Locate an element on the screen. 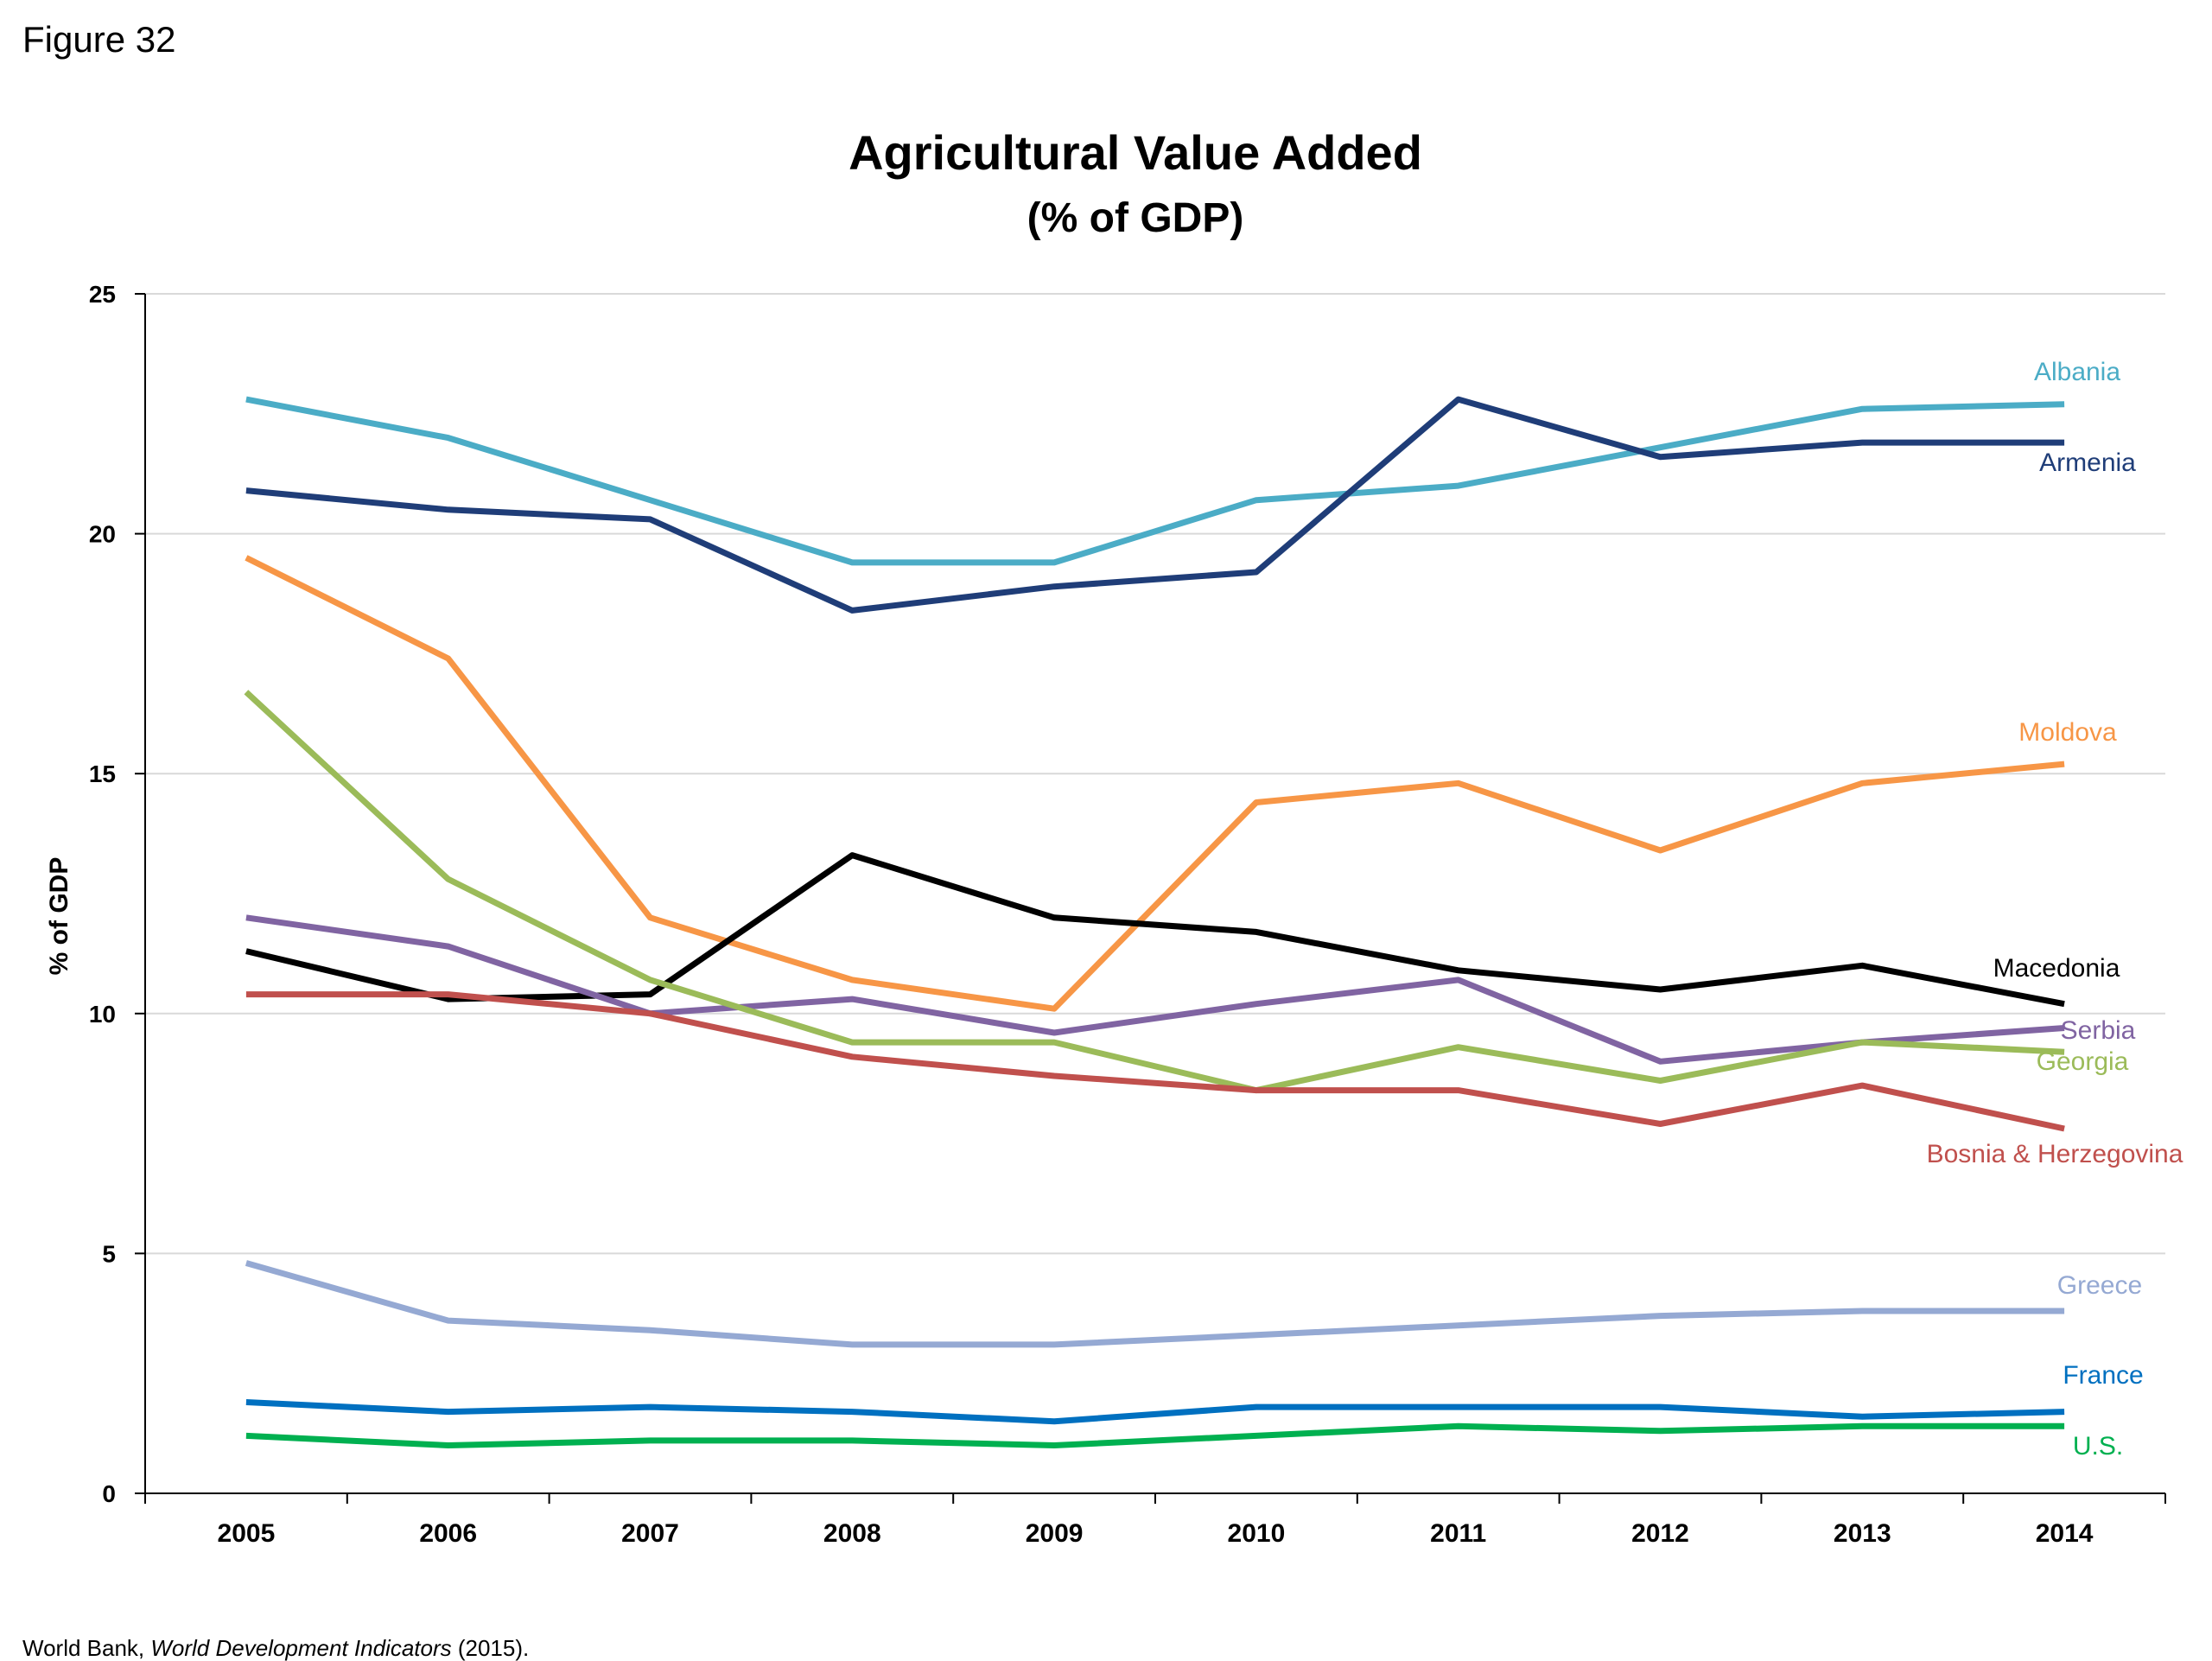 This screenshot has width=2212, height=1661. series-label: U.S. is located at coordinates (2098, 1446).